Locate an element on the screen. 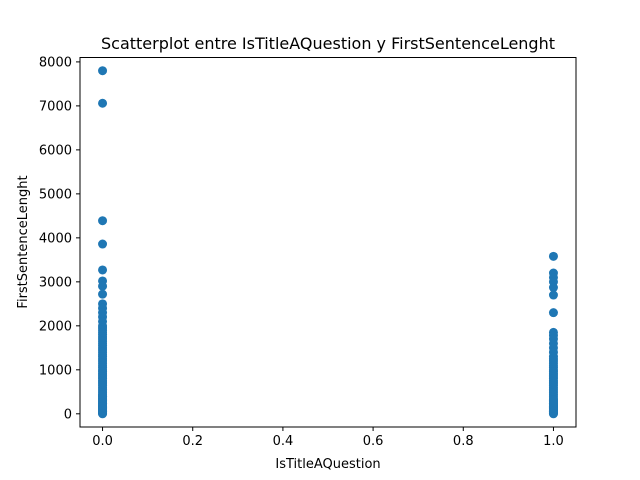 This screenshot has height=480, width=640. x-tick-label: 1.0 is located at coordinates (553, 441).